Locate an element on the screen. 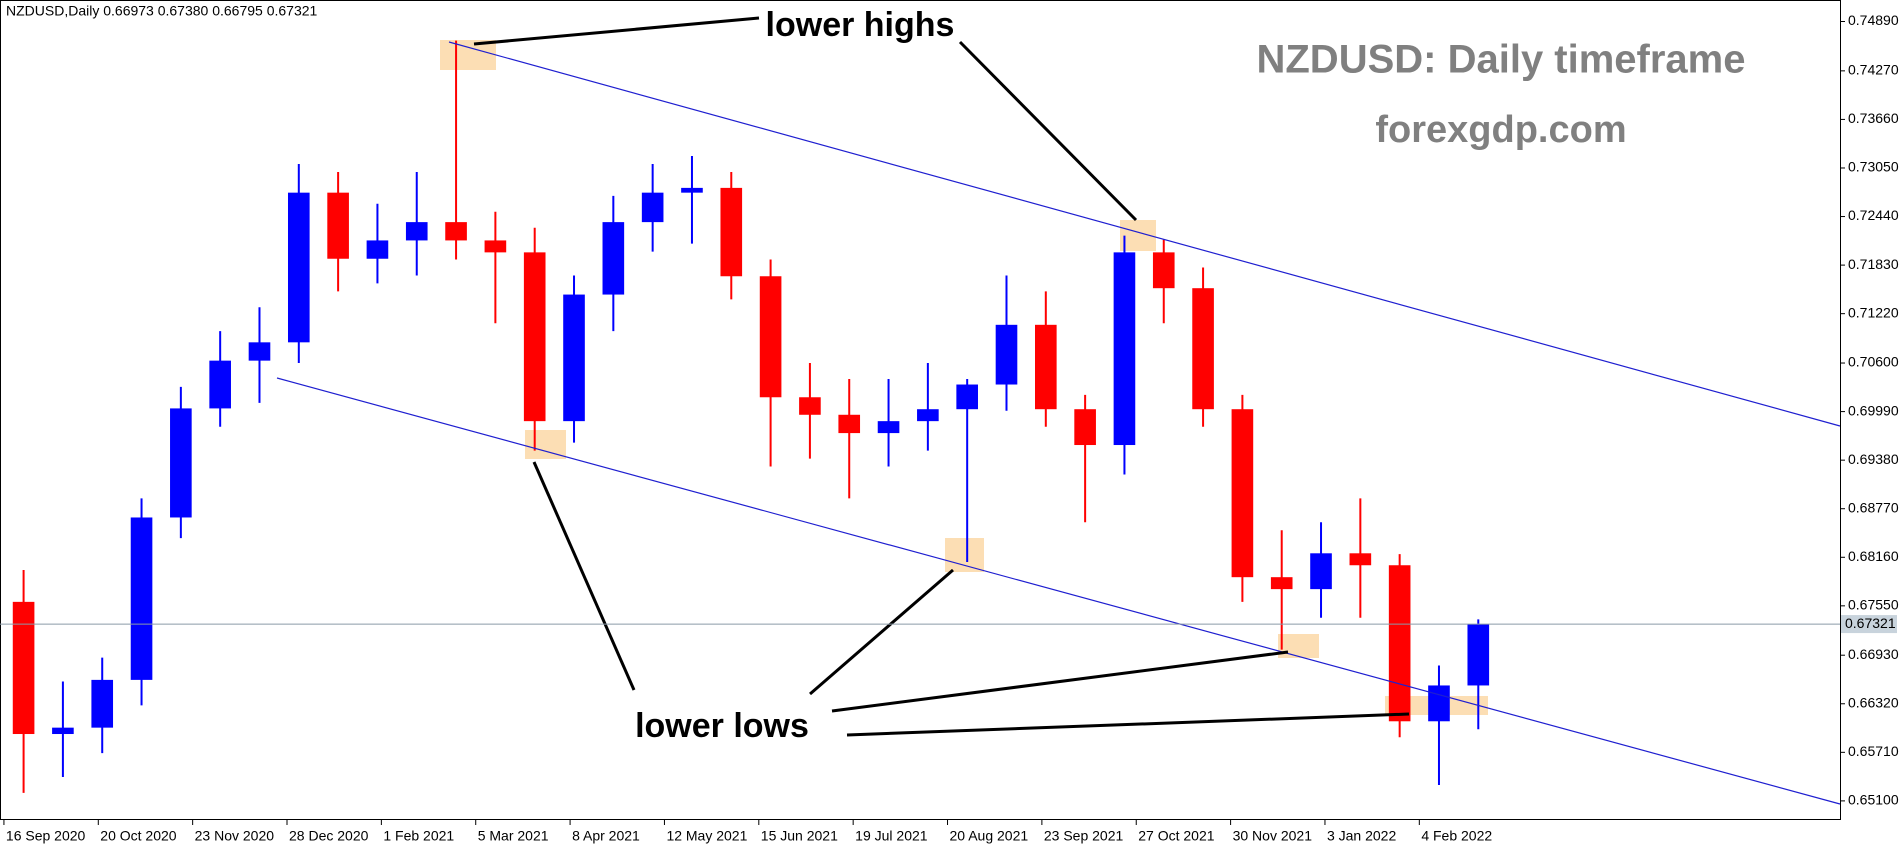  y-tick-label: 0.66320 is located at coordinates (1873, 702).